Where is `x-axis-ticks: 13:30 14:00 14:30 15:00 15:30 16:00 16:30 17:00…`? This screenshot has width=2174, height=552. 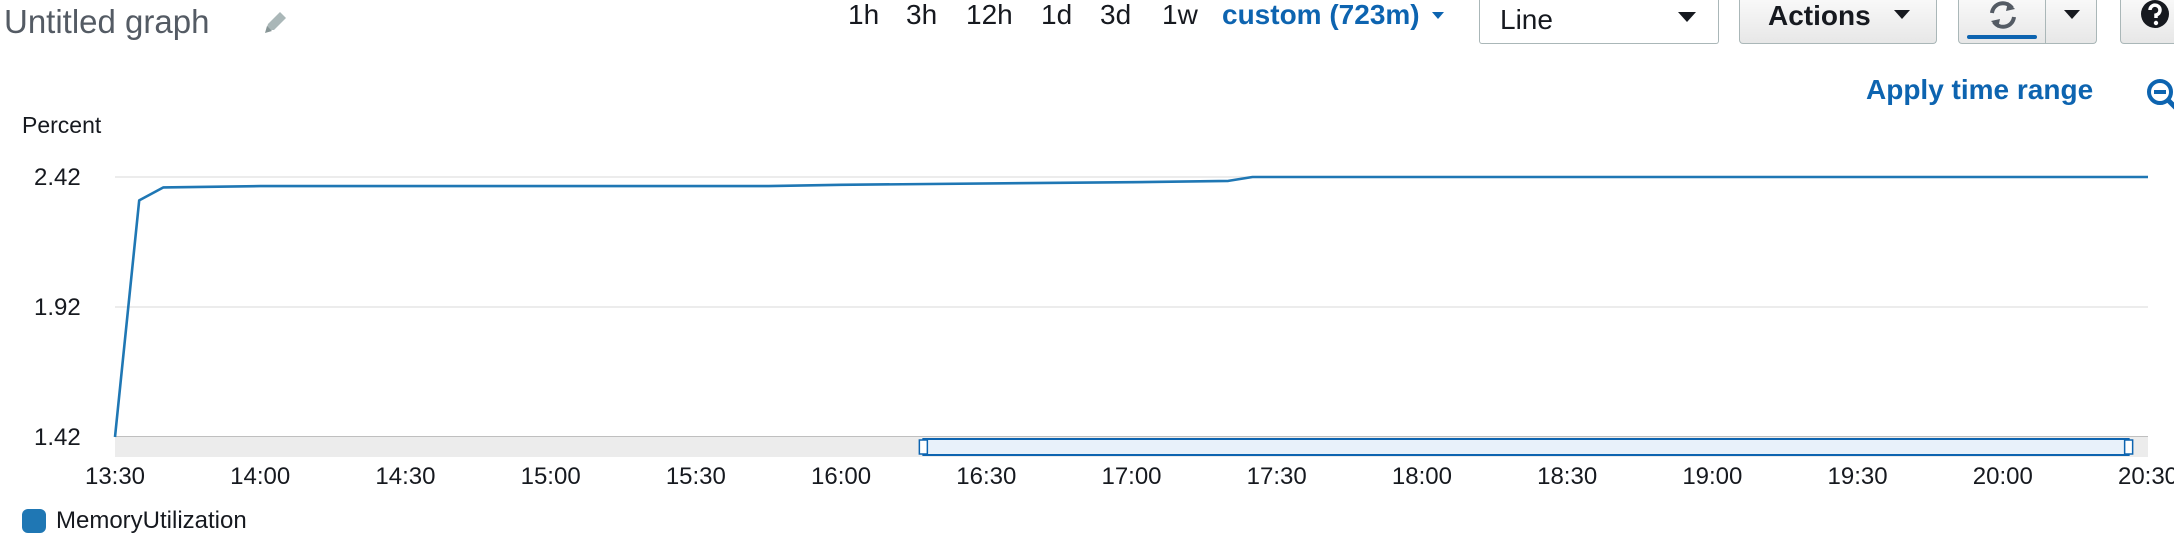 x-axis-ticks: 13:30 14:00 14:30 15:00 15:30 16:00 16:30 17:00… is located at coordinates (1129, 476).